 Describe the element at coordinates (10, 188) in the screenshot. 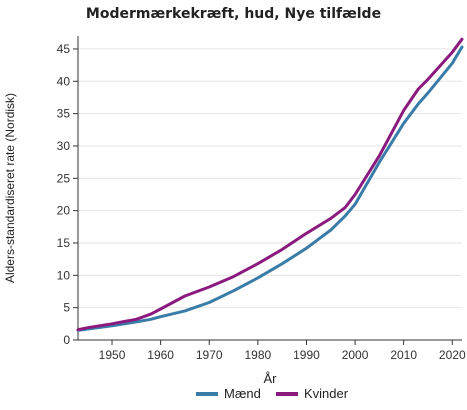

I see `y-axis-label: Alders-standardiseret rate (Nordisk)` at that location.